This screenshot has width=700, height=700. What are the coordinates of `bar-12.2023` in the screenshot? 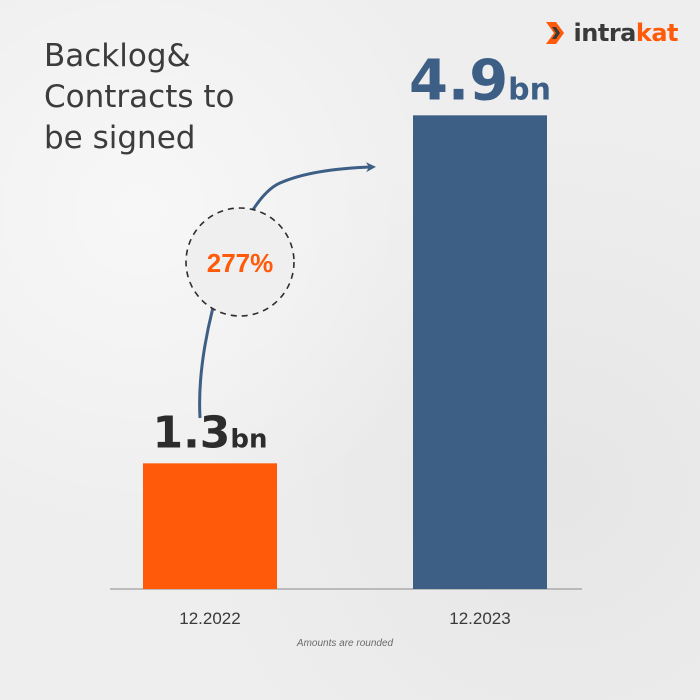 It's located at (480, 352).